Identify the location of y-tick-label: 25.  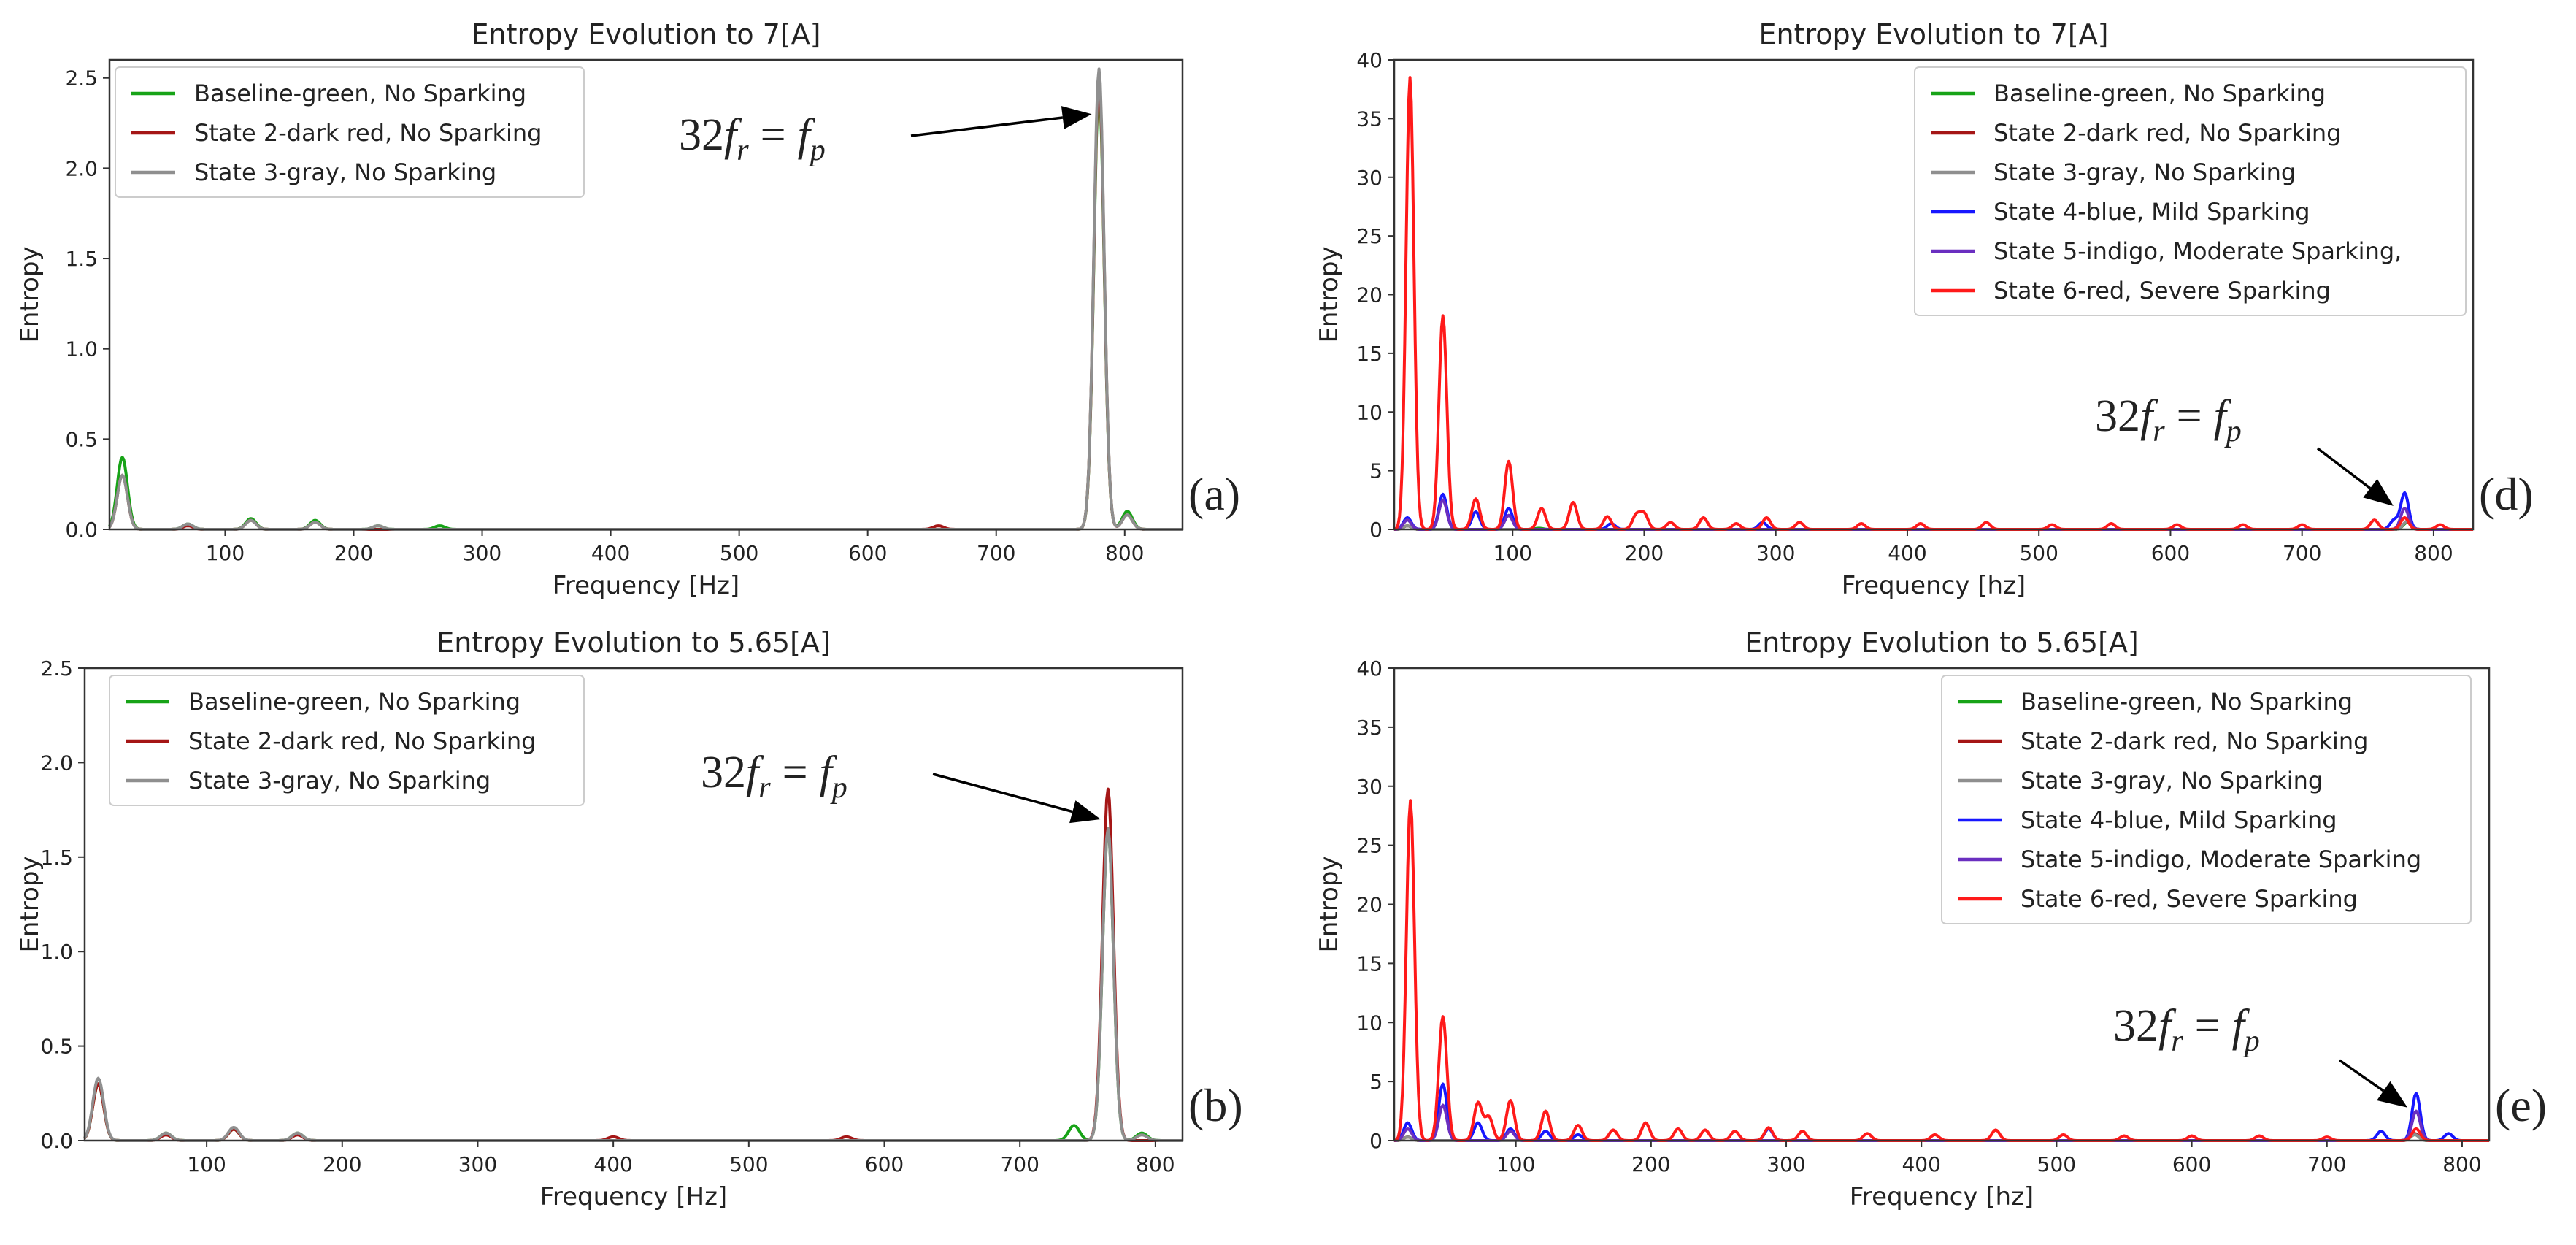
(1369, 846).